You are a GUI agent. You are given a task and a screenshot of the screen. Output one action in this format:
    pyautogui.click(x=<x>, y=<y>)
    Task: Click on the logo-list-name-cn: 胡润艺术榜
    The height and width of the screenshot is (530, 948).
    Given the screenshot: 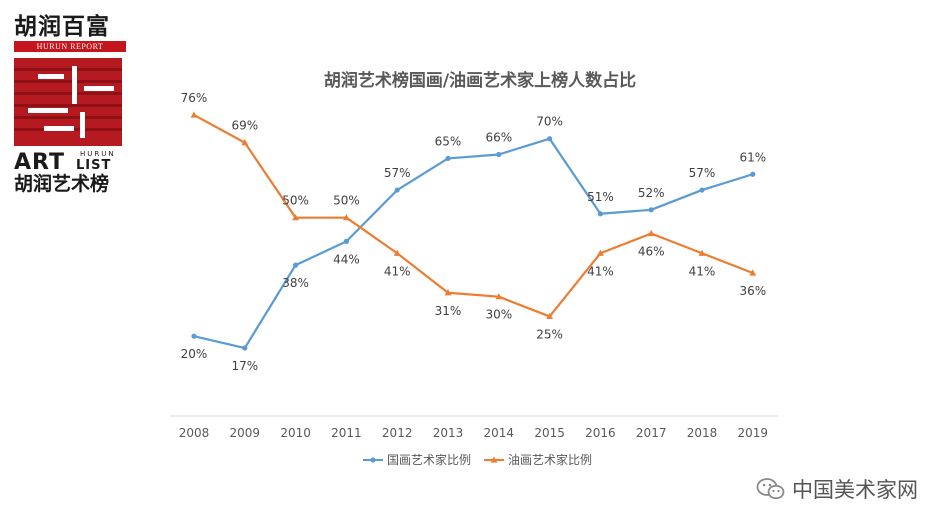 What is the action you would take?
    pyautogui.click(x=62, y=184)
    